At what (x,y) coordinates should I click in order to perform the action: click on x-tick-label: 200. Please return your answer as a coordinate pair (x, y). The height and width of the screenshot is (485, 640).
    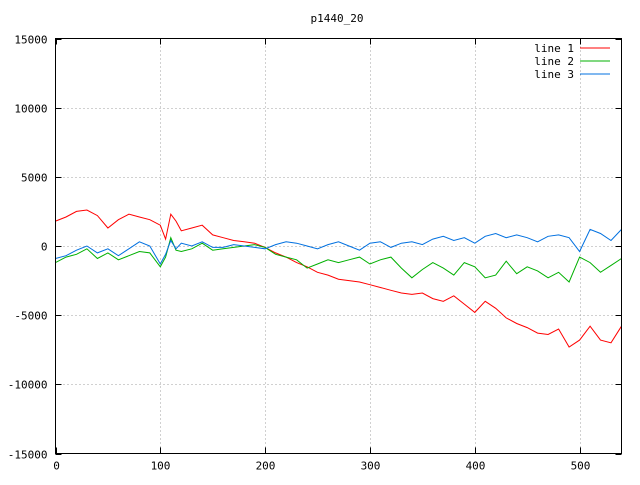
    Looking at the image, I should click on (266, 466).